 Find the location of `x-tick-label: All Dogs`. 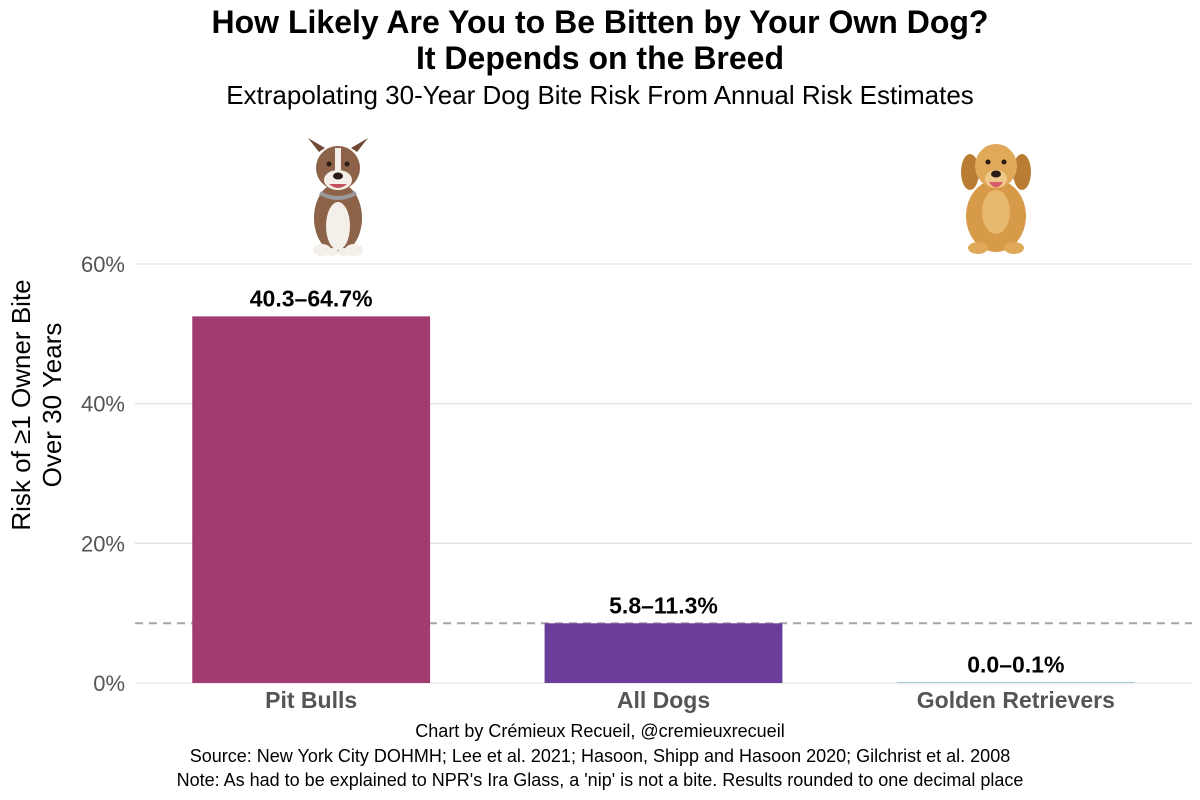

x-tick-label: All Dogs is located at coordinates (663, 700).